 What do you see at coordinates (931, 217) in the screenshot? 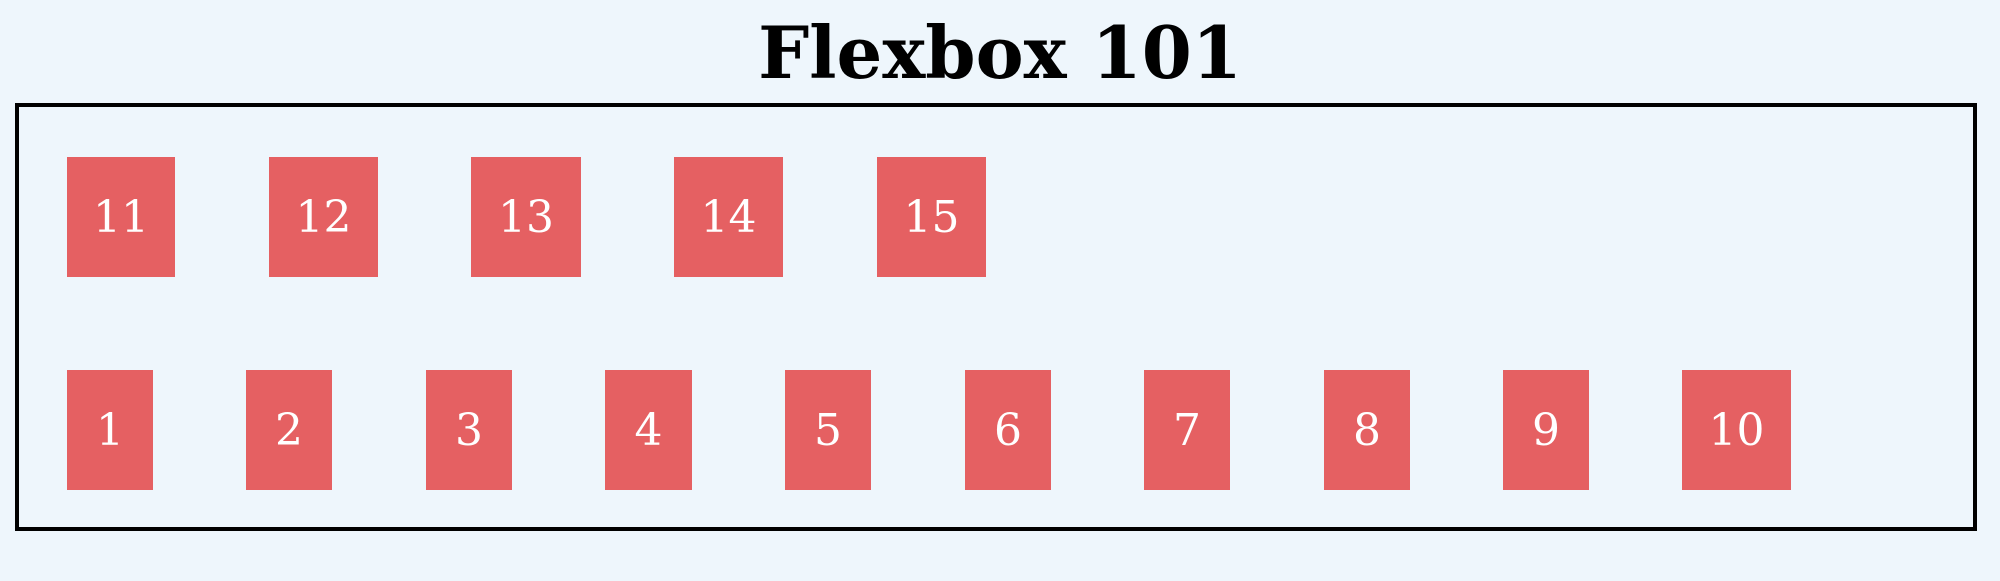
I see `flex-item-15: 15` at bounding box center [931, 217].